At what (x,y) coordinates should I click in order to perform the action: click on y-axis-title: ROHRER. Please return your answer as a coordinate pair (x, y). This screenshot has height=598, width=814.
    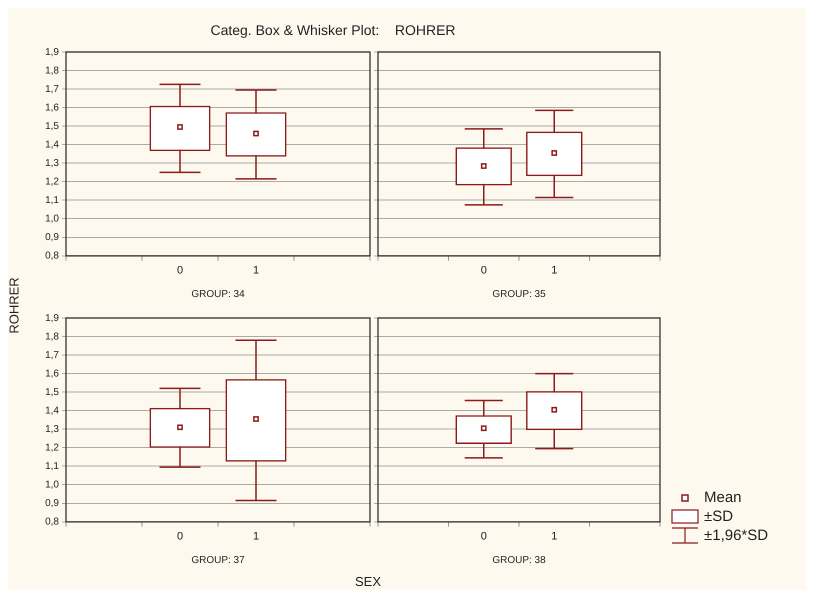
    Looking at the image, I should click on (14, 306).